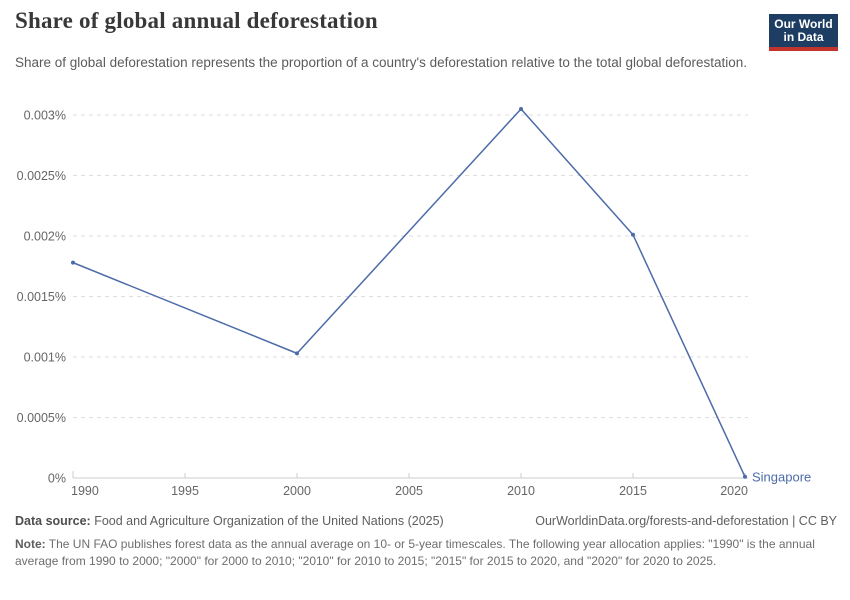  I want to click on data-point-singapore-2010, so click(521, 108).